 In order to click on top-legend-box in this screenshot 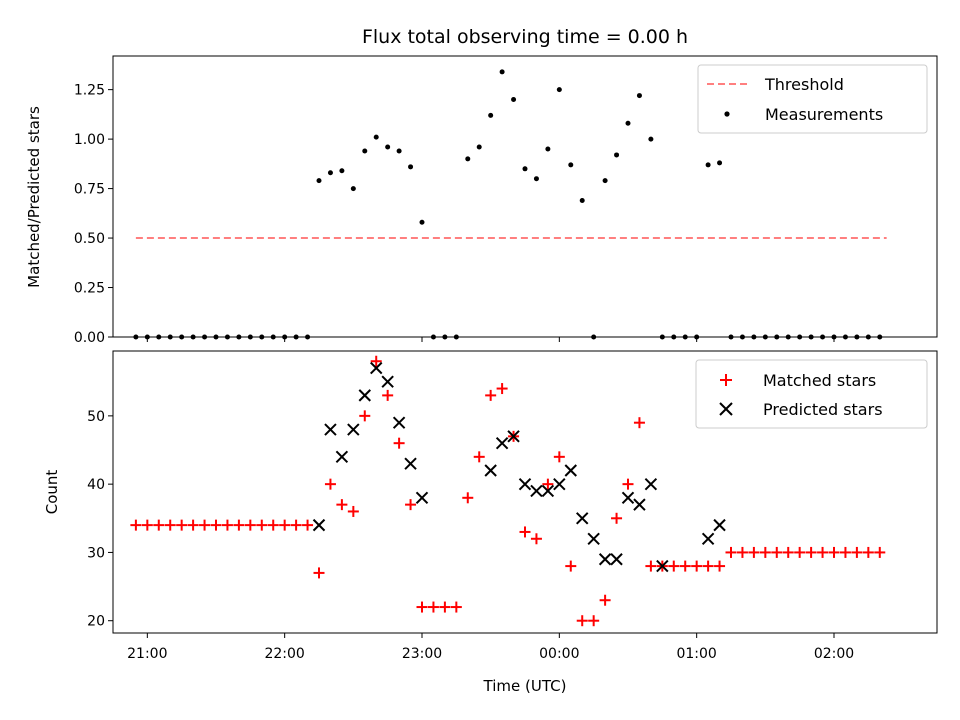, I will do `click(812, 99)`.